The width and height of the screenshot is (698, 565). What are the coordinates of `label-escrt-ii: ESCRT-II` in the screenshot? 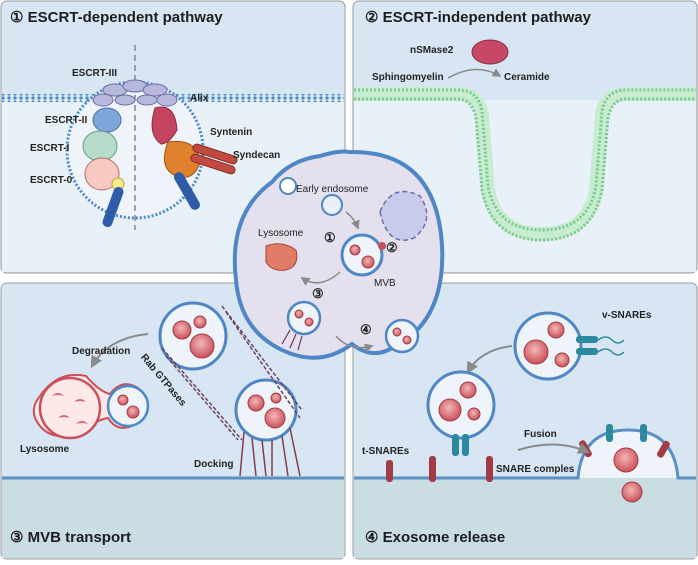 It's located at (66, 120).